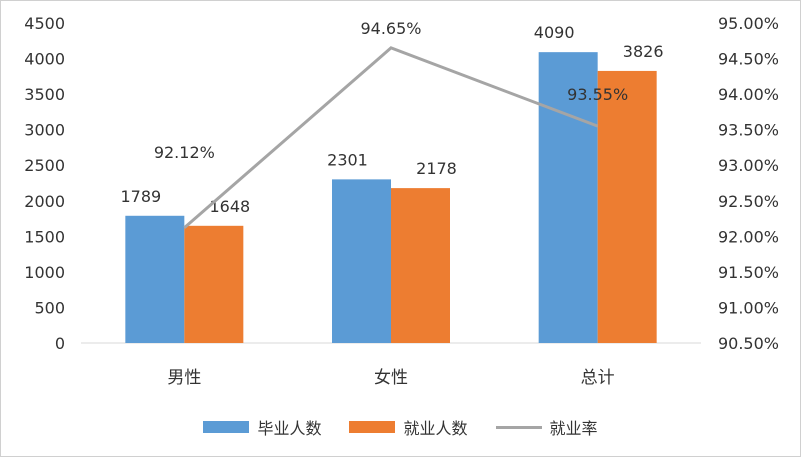  Describe the element at coordinates (44, 130) in the screenshot. I see `y-left-tick-label: 3000` at that location.